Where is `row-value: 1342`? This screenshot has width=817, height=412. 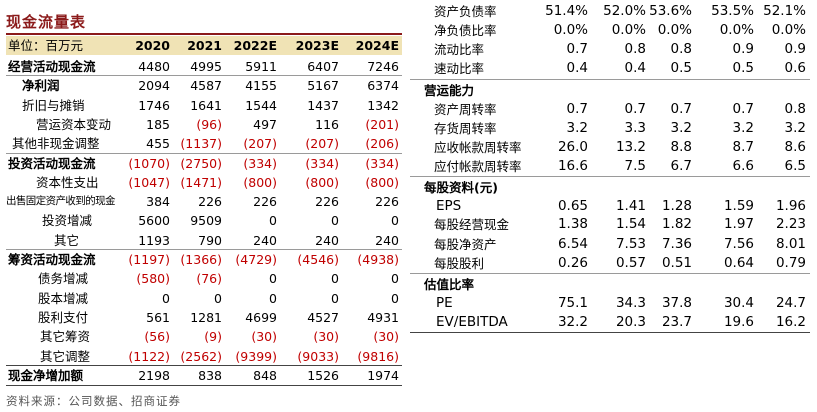 row-value: 1342 is located at coordinates (383, 105).